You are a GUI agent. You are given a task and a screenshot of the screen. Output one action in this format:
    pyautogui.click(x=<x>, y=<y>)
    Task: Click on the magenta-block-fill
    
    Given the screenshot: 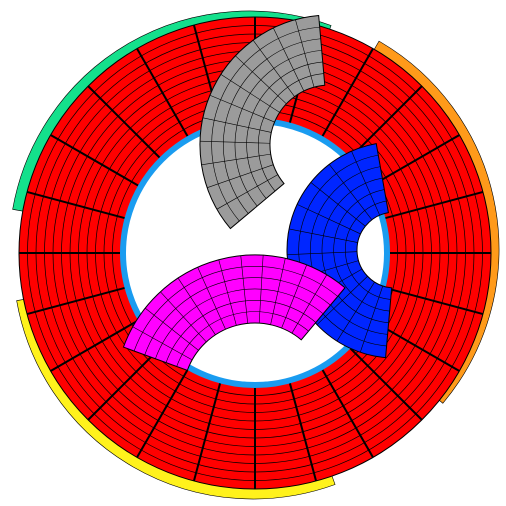 What is the action you would take?
    pyautogui.click(x=234, y=313)
    